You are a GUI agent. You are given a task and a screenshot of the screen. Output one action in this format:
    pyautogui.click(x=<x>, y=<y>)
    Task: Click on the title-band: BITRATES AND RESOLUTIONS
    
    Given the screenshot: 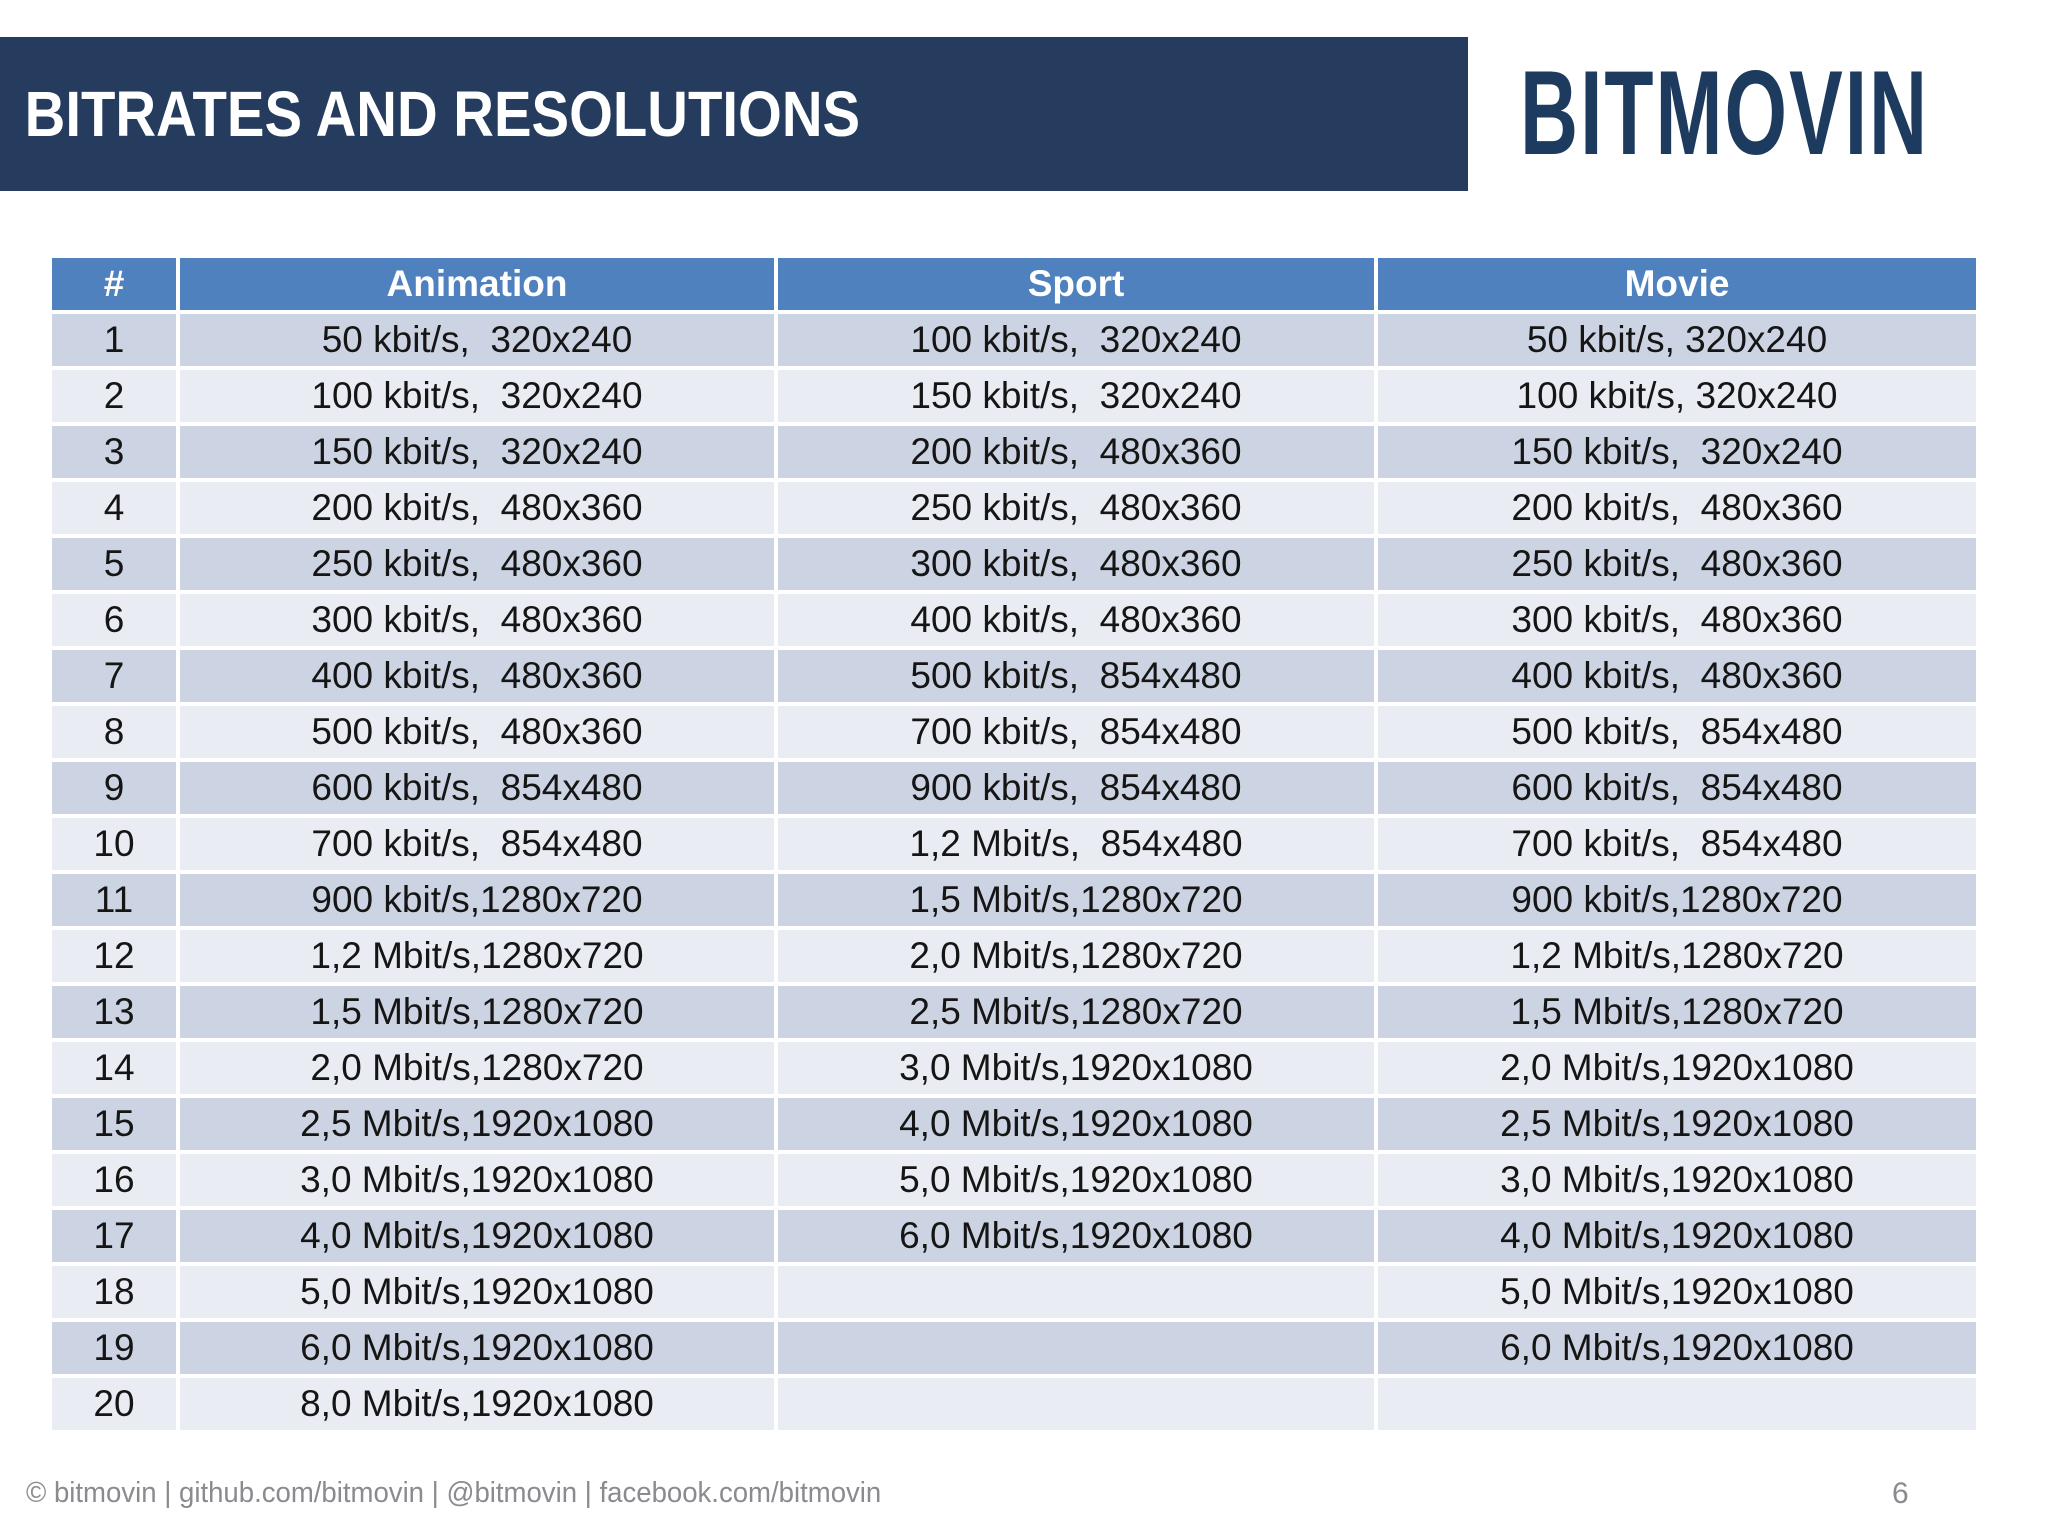 What is the action you would take?
    pyautogui.click(x=734, y=114)
    